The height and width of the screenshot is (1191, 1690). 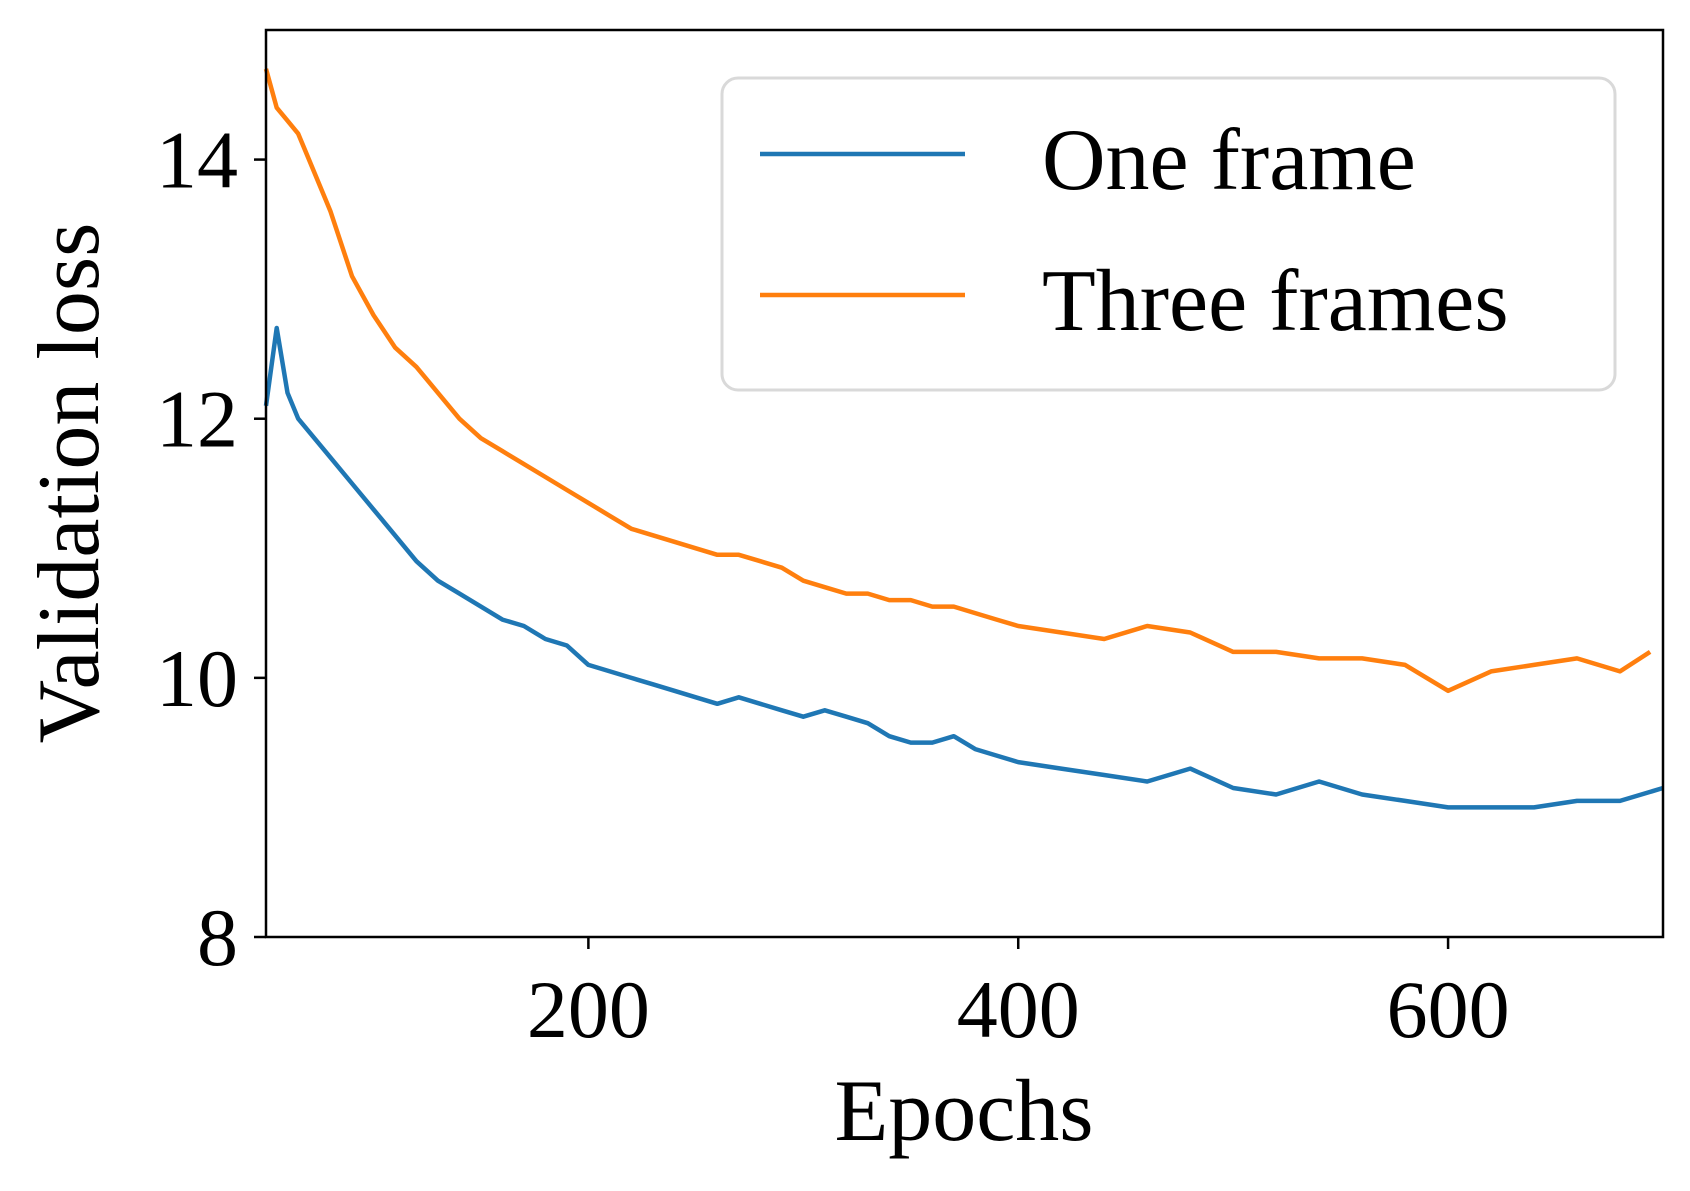 I want to click on y-tick-label: 8, so click(x=217, y=937).